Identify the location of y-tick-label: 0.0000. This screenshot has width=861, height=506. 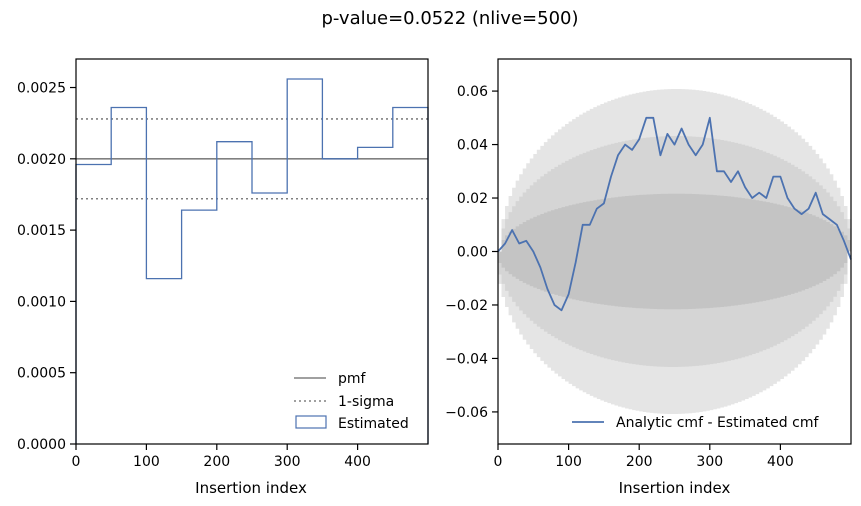
(41, 445).